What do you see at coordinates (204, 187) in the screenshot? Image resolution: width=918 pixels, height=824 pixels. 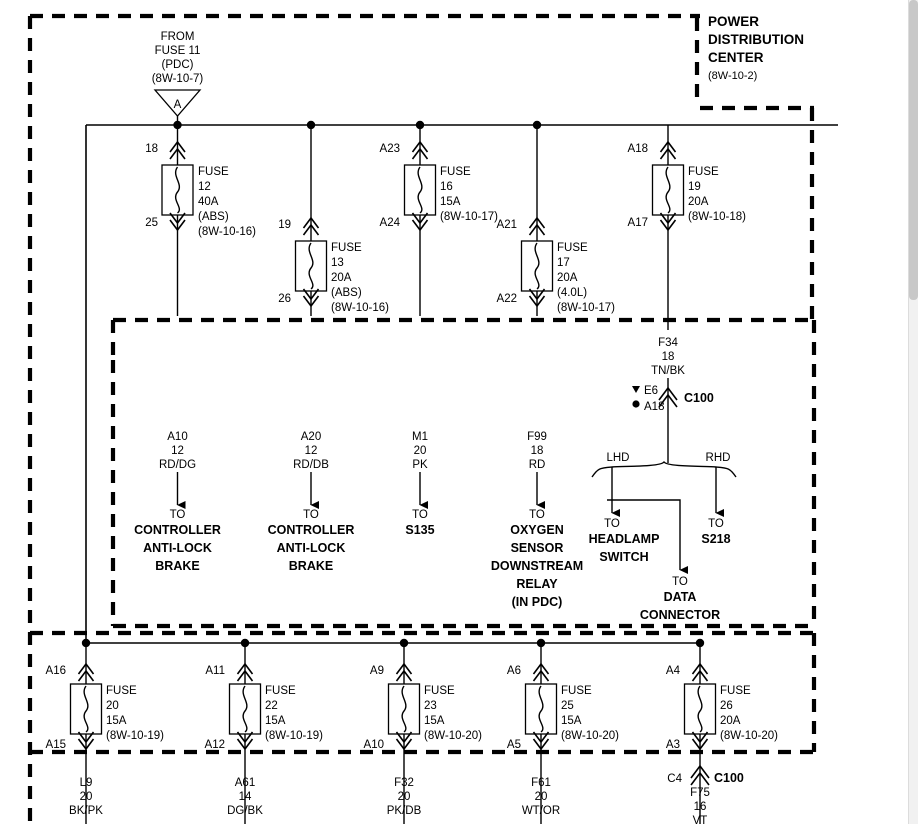 I see `fuse-12-number: 12` at bounding box center [204, 187].